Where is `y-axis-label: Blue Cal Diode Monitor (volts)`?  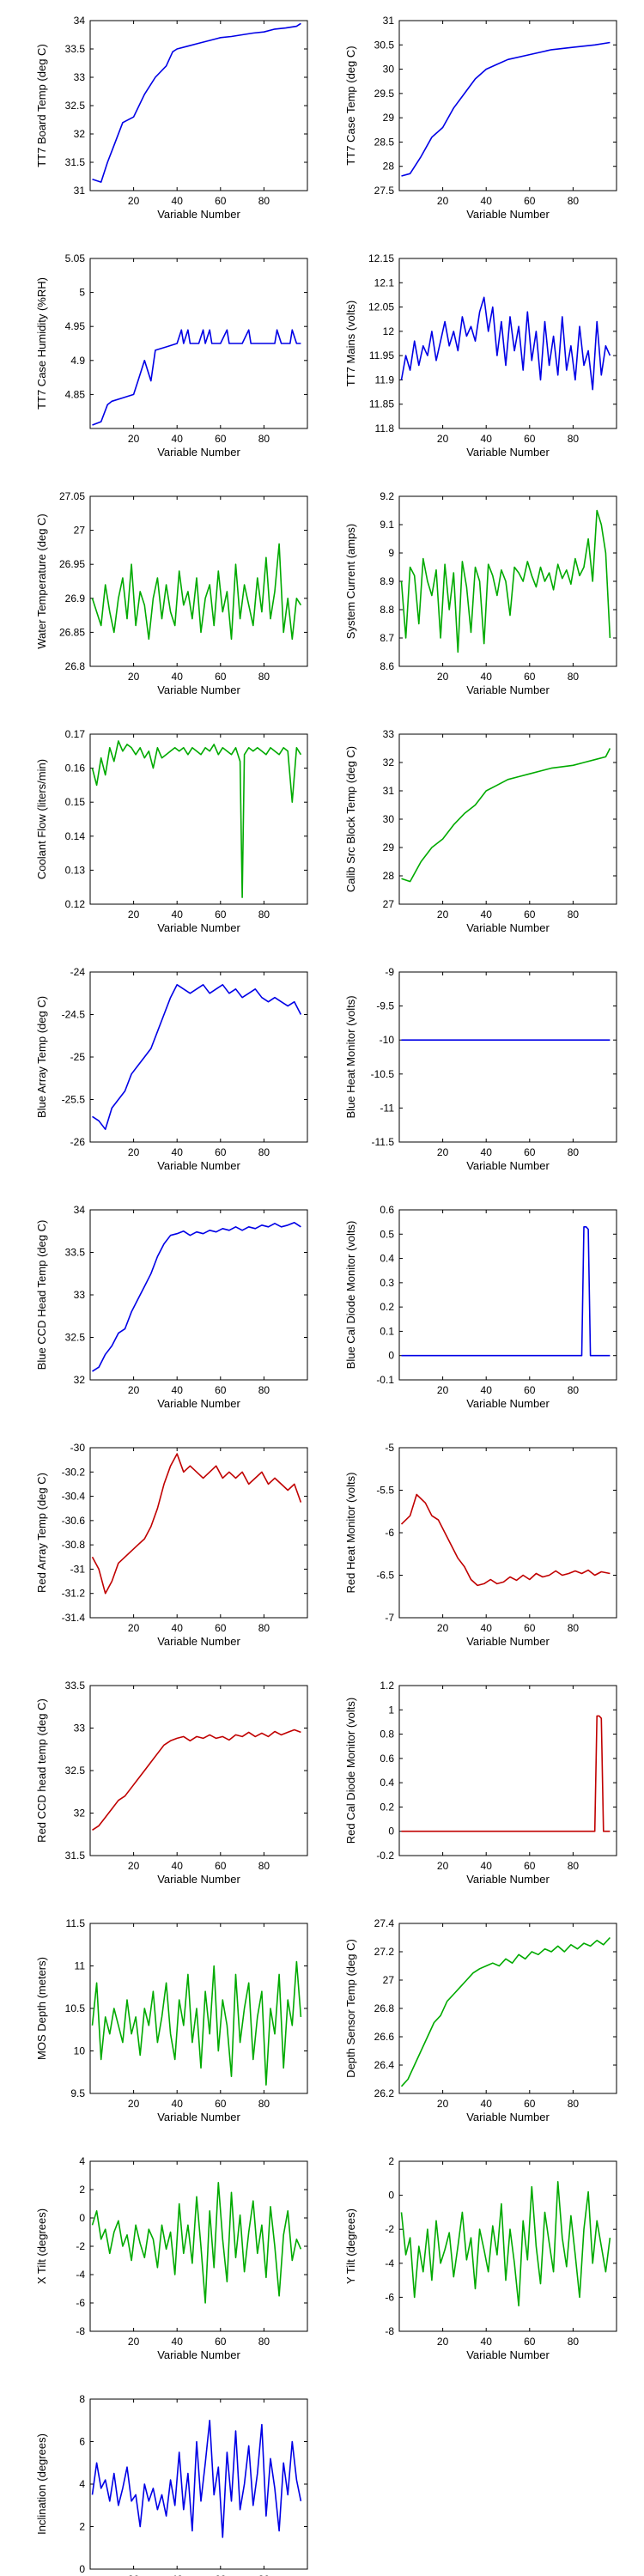
y-axis-label: Blue Cal Diode Monitor (volts) is located at coordinates (350, 1295).